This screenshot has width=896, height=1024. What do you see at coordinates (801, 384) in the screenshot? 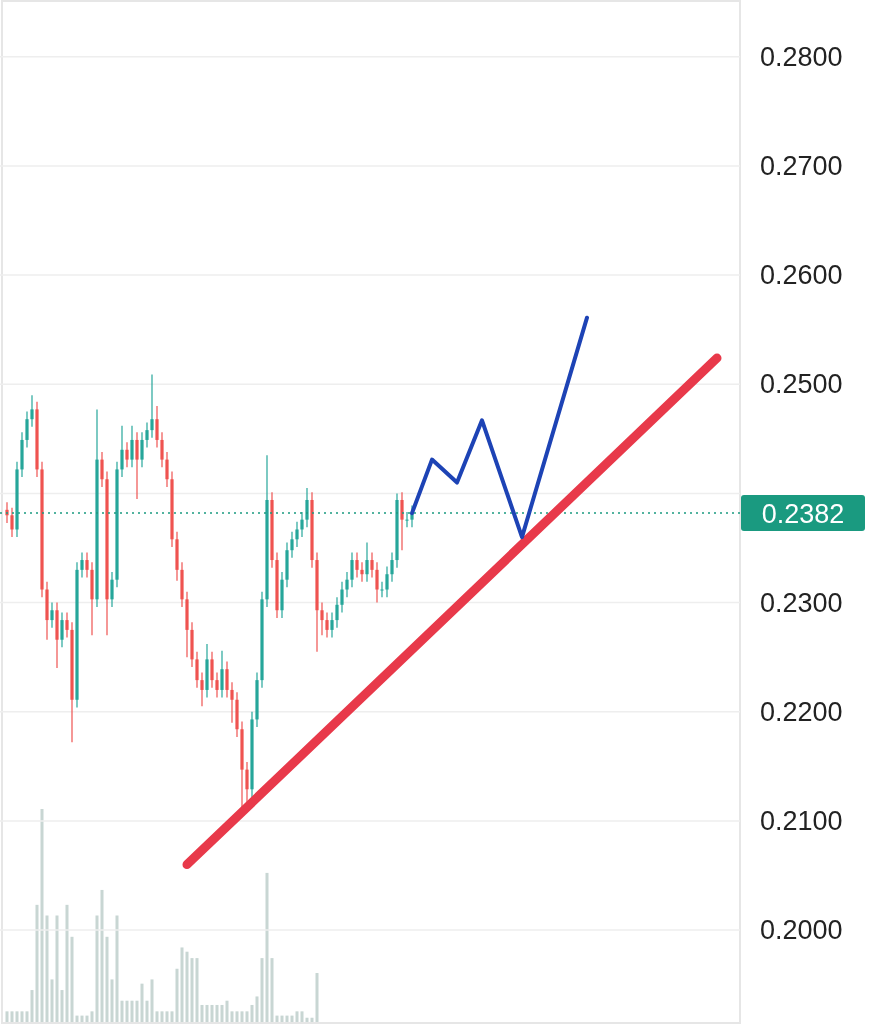
I see `y-tick-label: 0.2500` at bounding box center [801, 384].